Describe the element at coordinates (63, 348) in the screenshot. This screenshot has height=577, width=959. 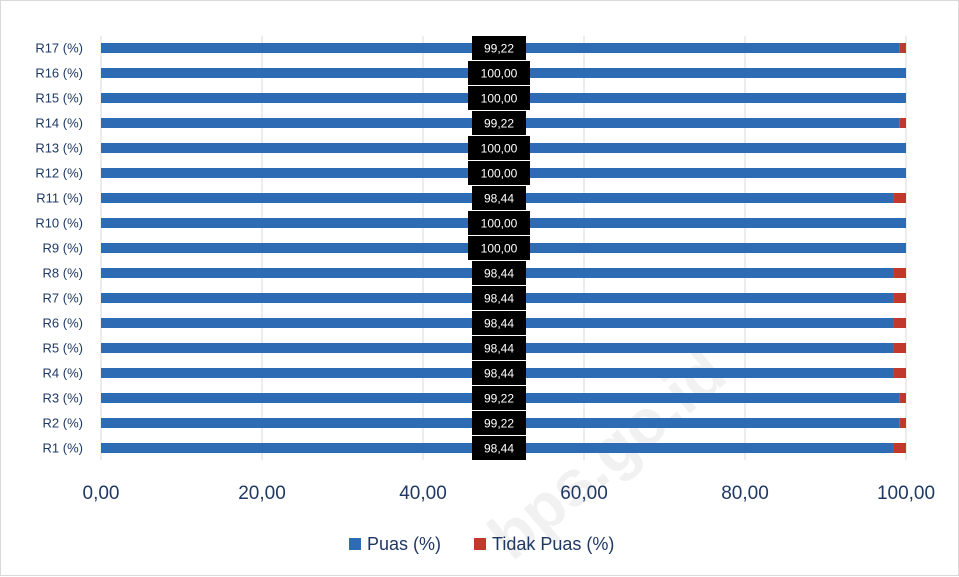
I see `category-label: R5 (%)` at that location.